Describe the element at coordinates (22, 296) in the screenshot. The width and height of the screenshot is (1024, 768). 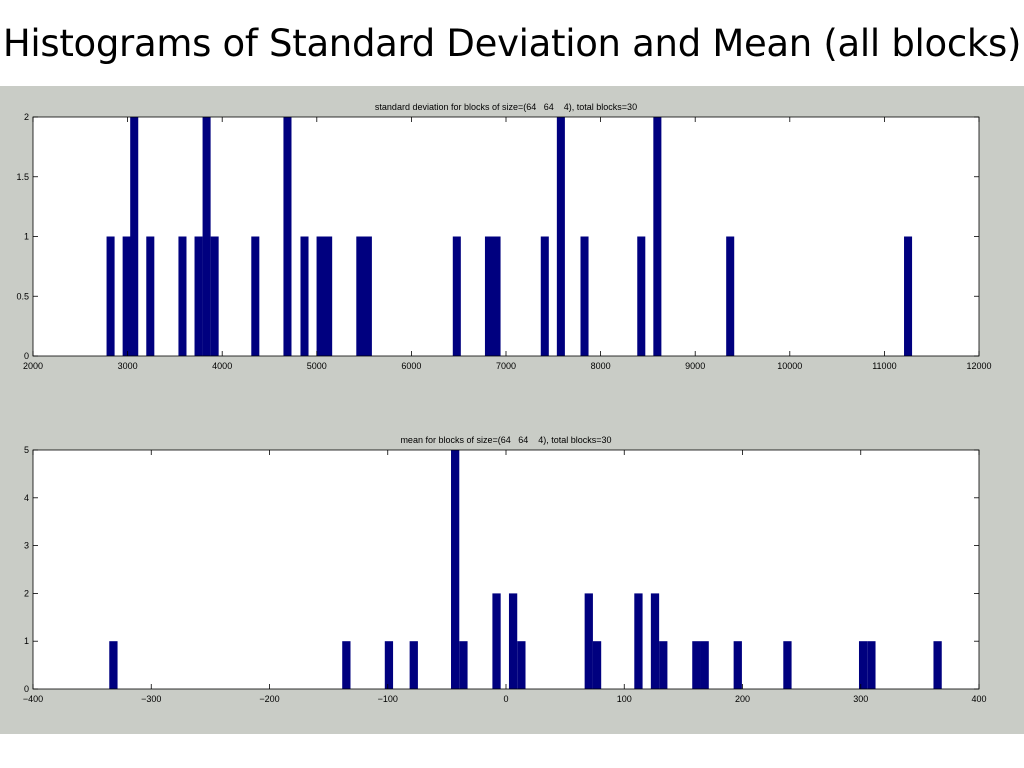
I see `std-y-tick-label: 0.5` at that location.